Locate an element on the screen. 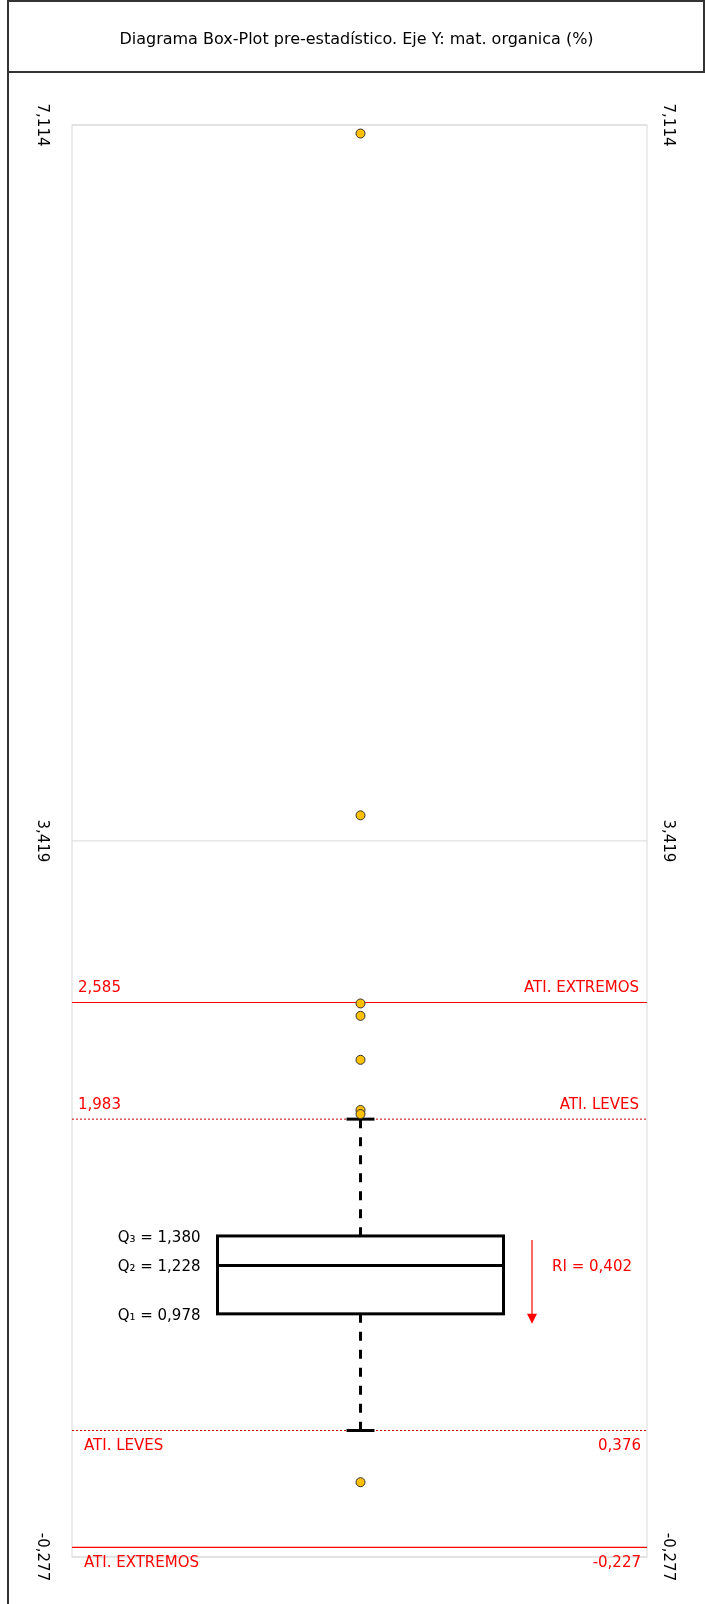  annotation: Q₂ = 1,228 is located at coordinates (159, 1266).